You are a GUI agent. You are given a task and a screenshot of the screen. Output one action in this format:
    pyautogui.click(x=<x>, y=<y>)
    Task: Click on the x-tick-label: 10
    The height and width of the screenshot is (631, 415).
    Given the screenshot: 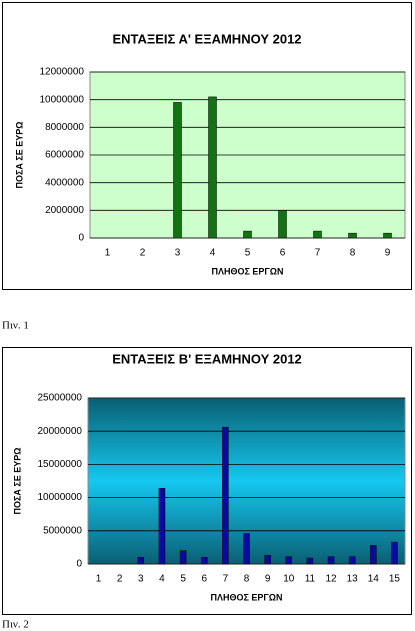 What is the action you would take?
    pyautogui.click(x=289, y=579)
    